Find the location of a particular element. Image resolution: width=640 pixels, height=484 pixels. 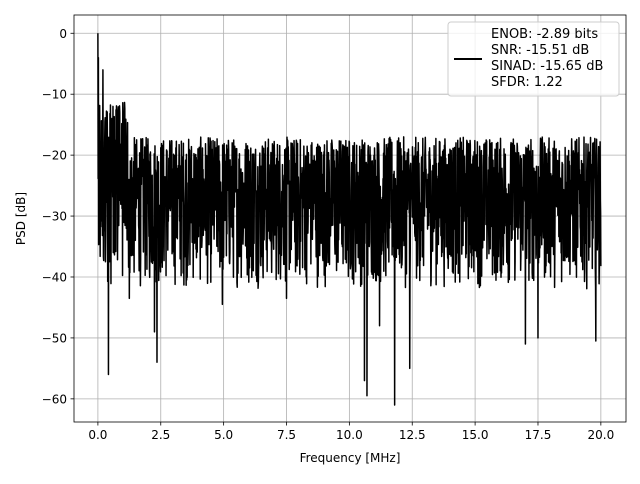

legend-entry-enob: ENOB: -2.89 bits is located at coordinates (544, 34).